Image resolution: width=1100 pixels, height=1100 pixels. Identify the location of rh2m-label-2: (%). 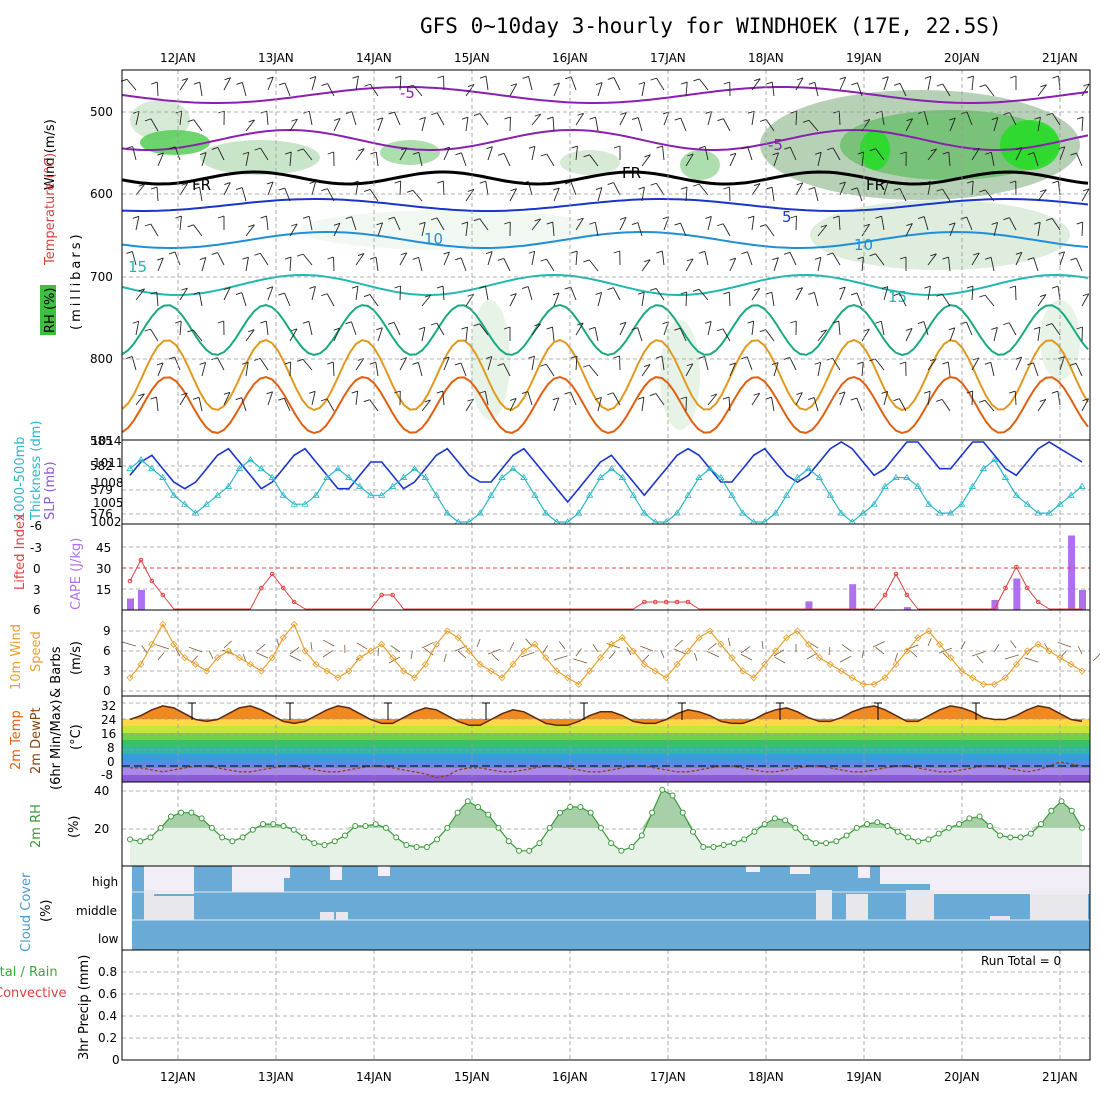
(74, 827).